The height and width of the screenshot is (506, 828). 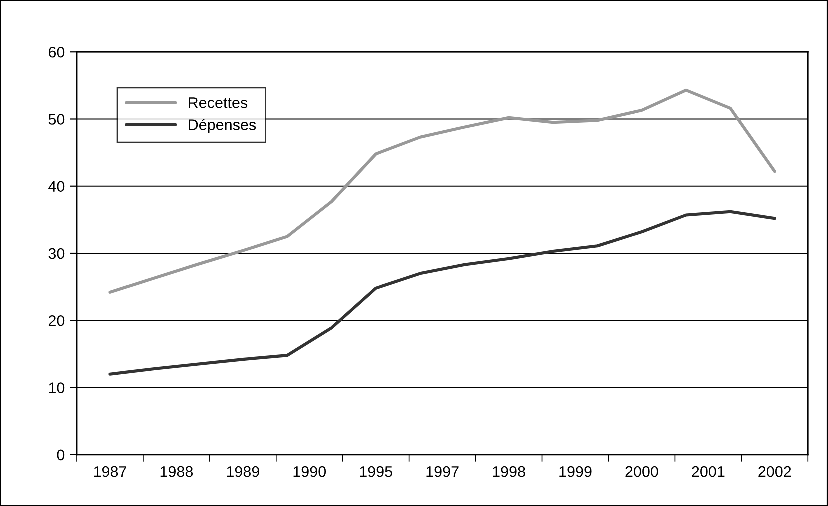 I want to click on x-tick-label: 1988, so click(x=177, y=472).